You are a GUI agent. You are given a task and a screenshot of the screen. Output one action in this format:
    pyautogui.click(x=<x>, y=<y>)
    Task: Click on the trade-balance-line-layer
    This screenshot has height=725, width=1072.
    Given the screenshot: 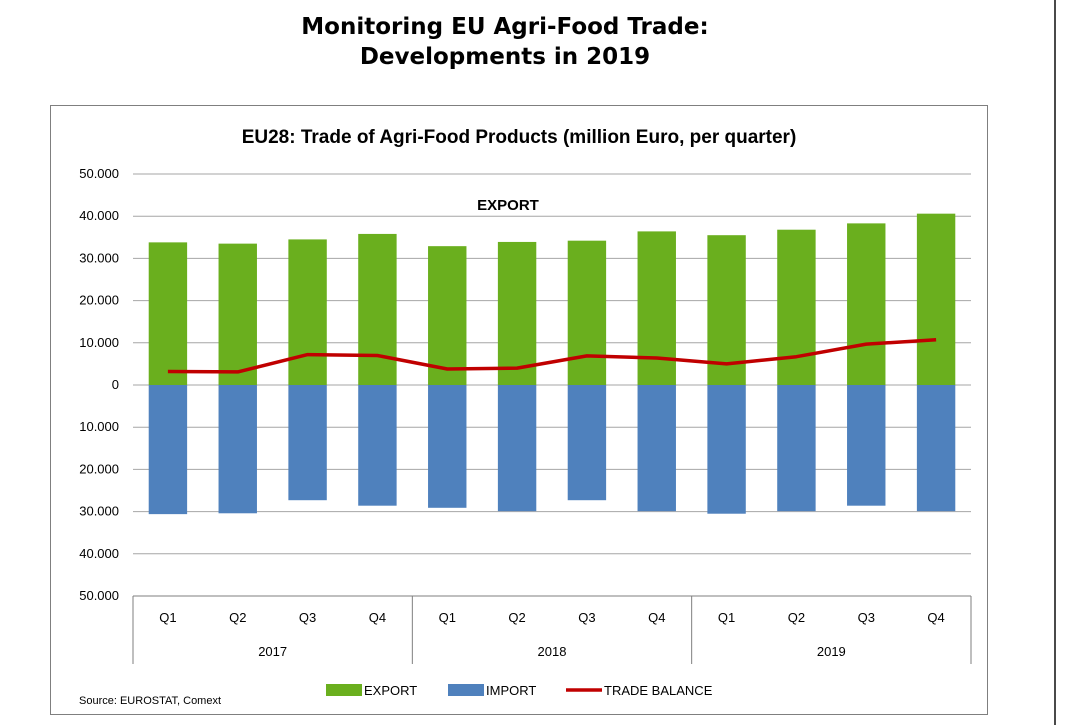 What is the action you would take?
    pyautogui.click(x=552, y=356)
    